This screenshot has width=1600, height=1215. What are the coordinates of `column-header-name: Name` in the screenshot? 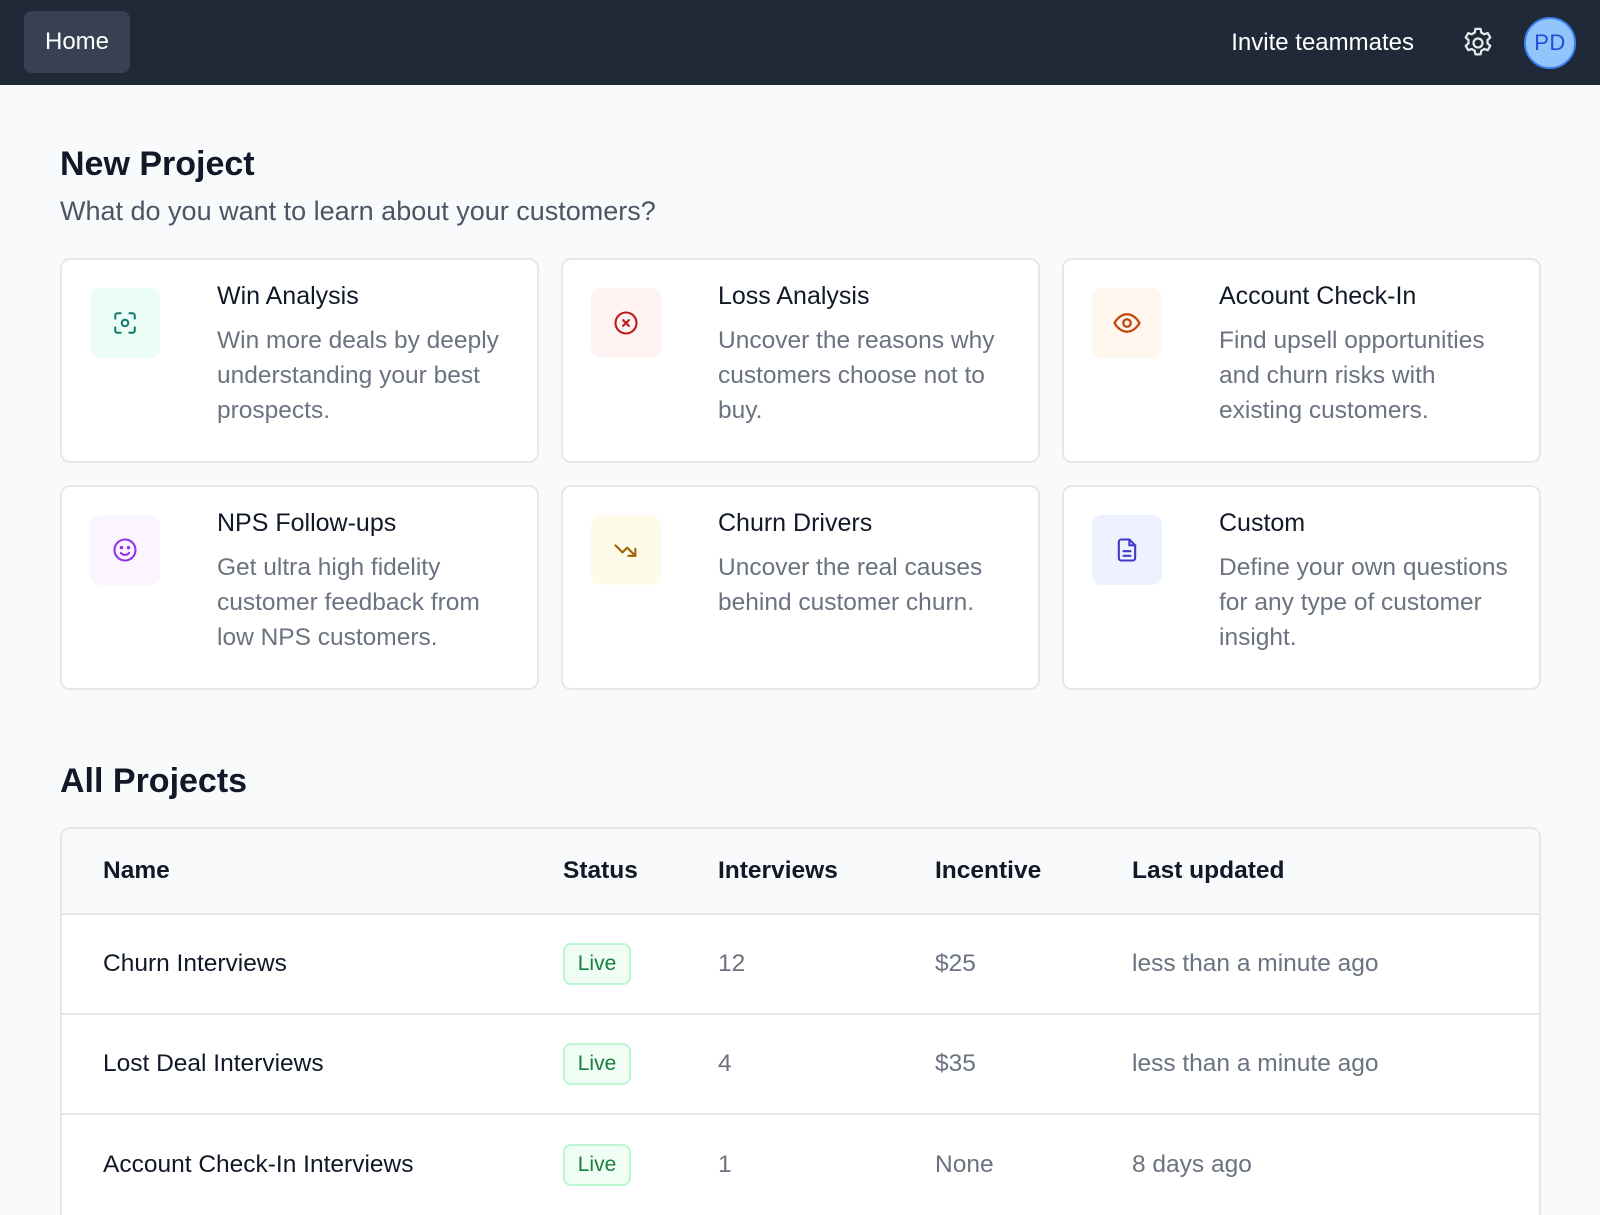 It's located at (136, 870).